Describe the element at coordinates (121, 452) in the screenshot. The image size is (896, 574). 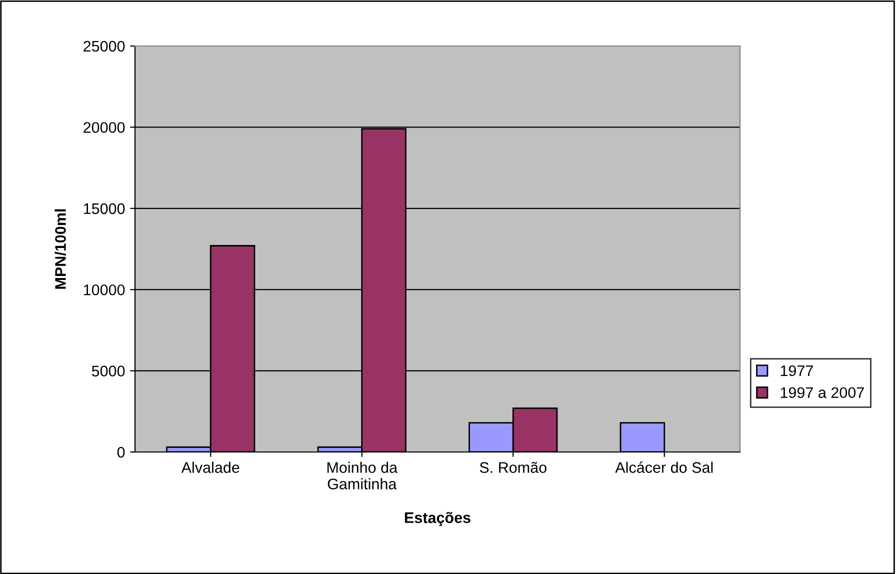
I see `y-tick-label: 0` at that location.